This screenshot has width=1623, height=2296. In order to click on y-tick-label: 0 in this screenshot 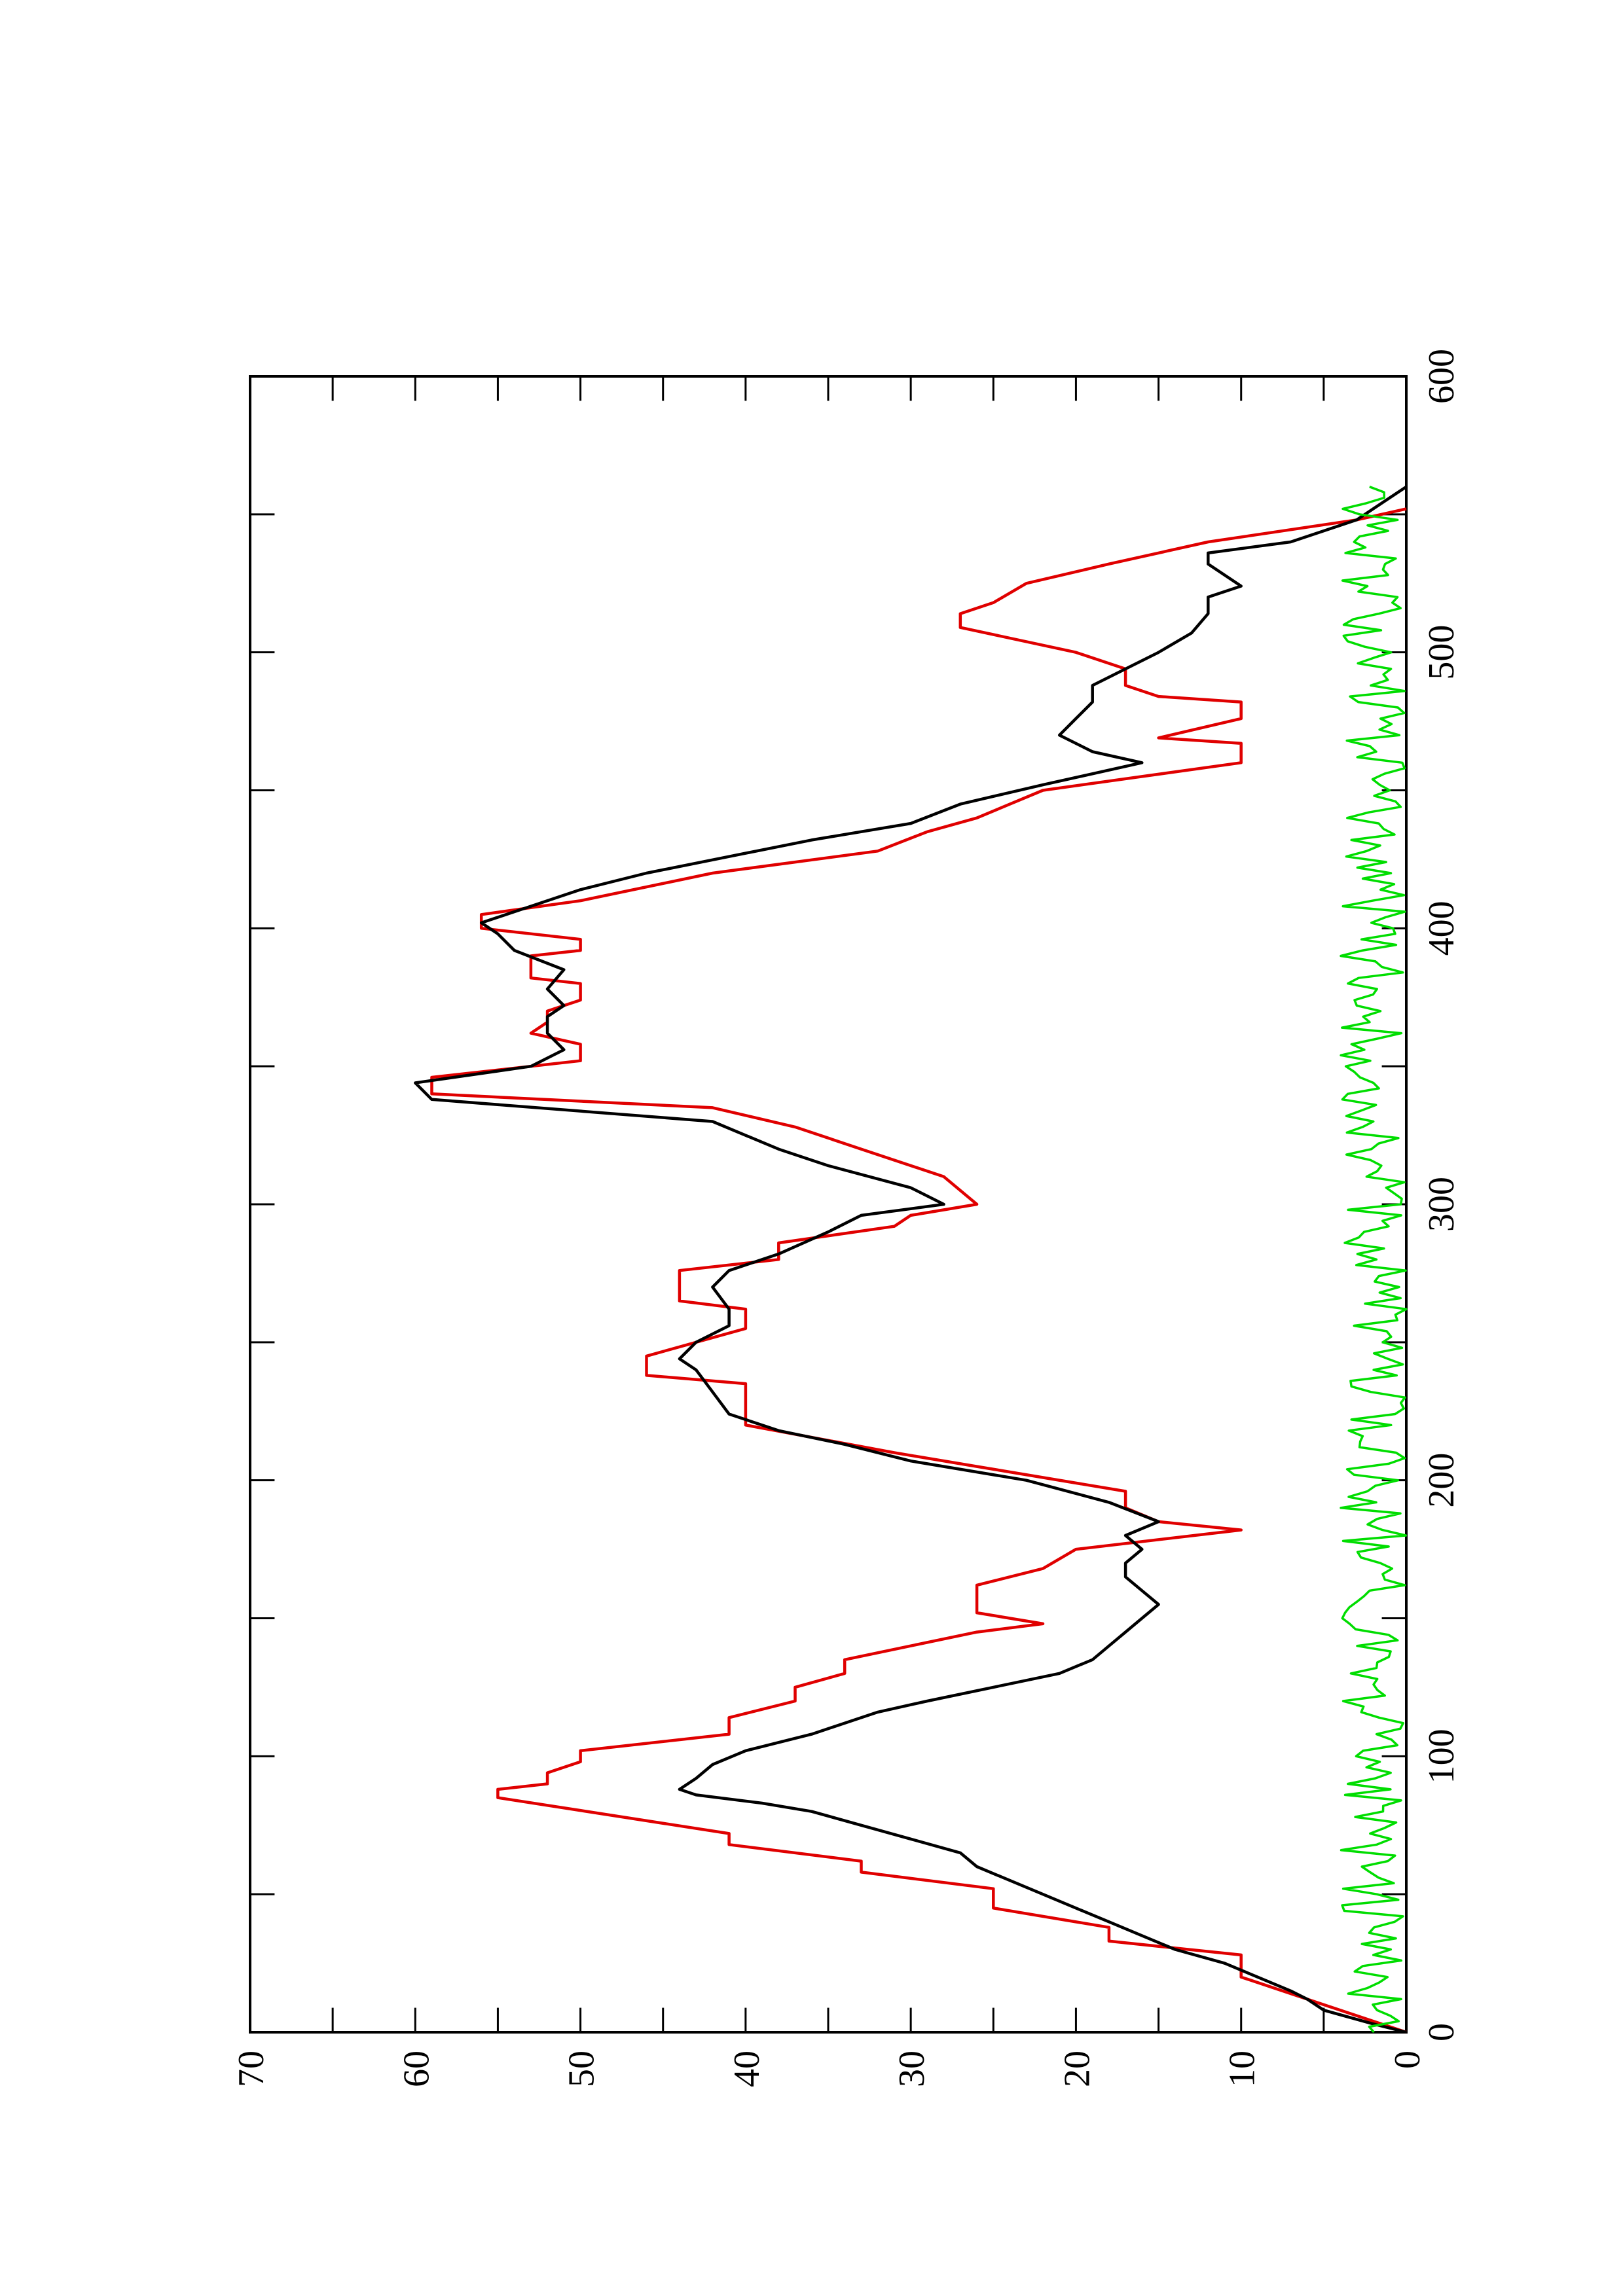, I will do `click(1407, 2060)`.